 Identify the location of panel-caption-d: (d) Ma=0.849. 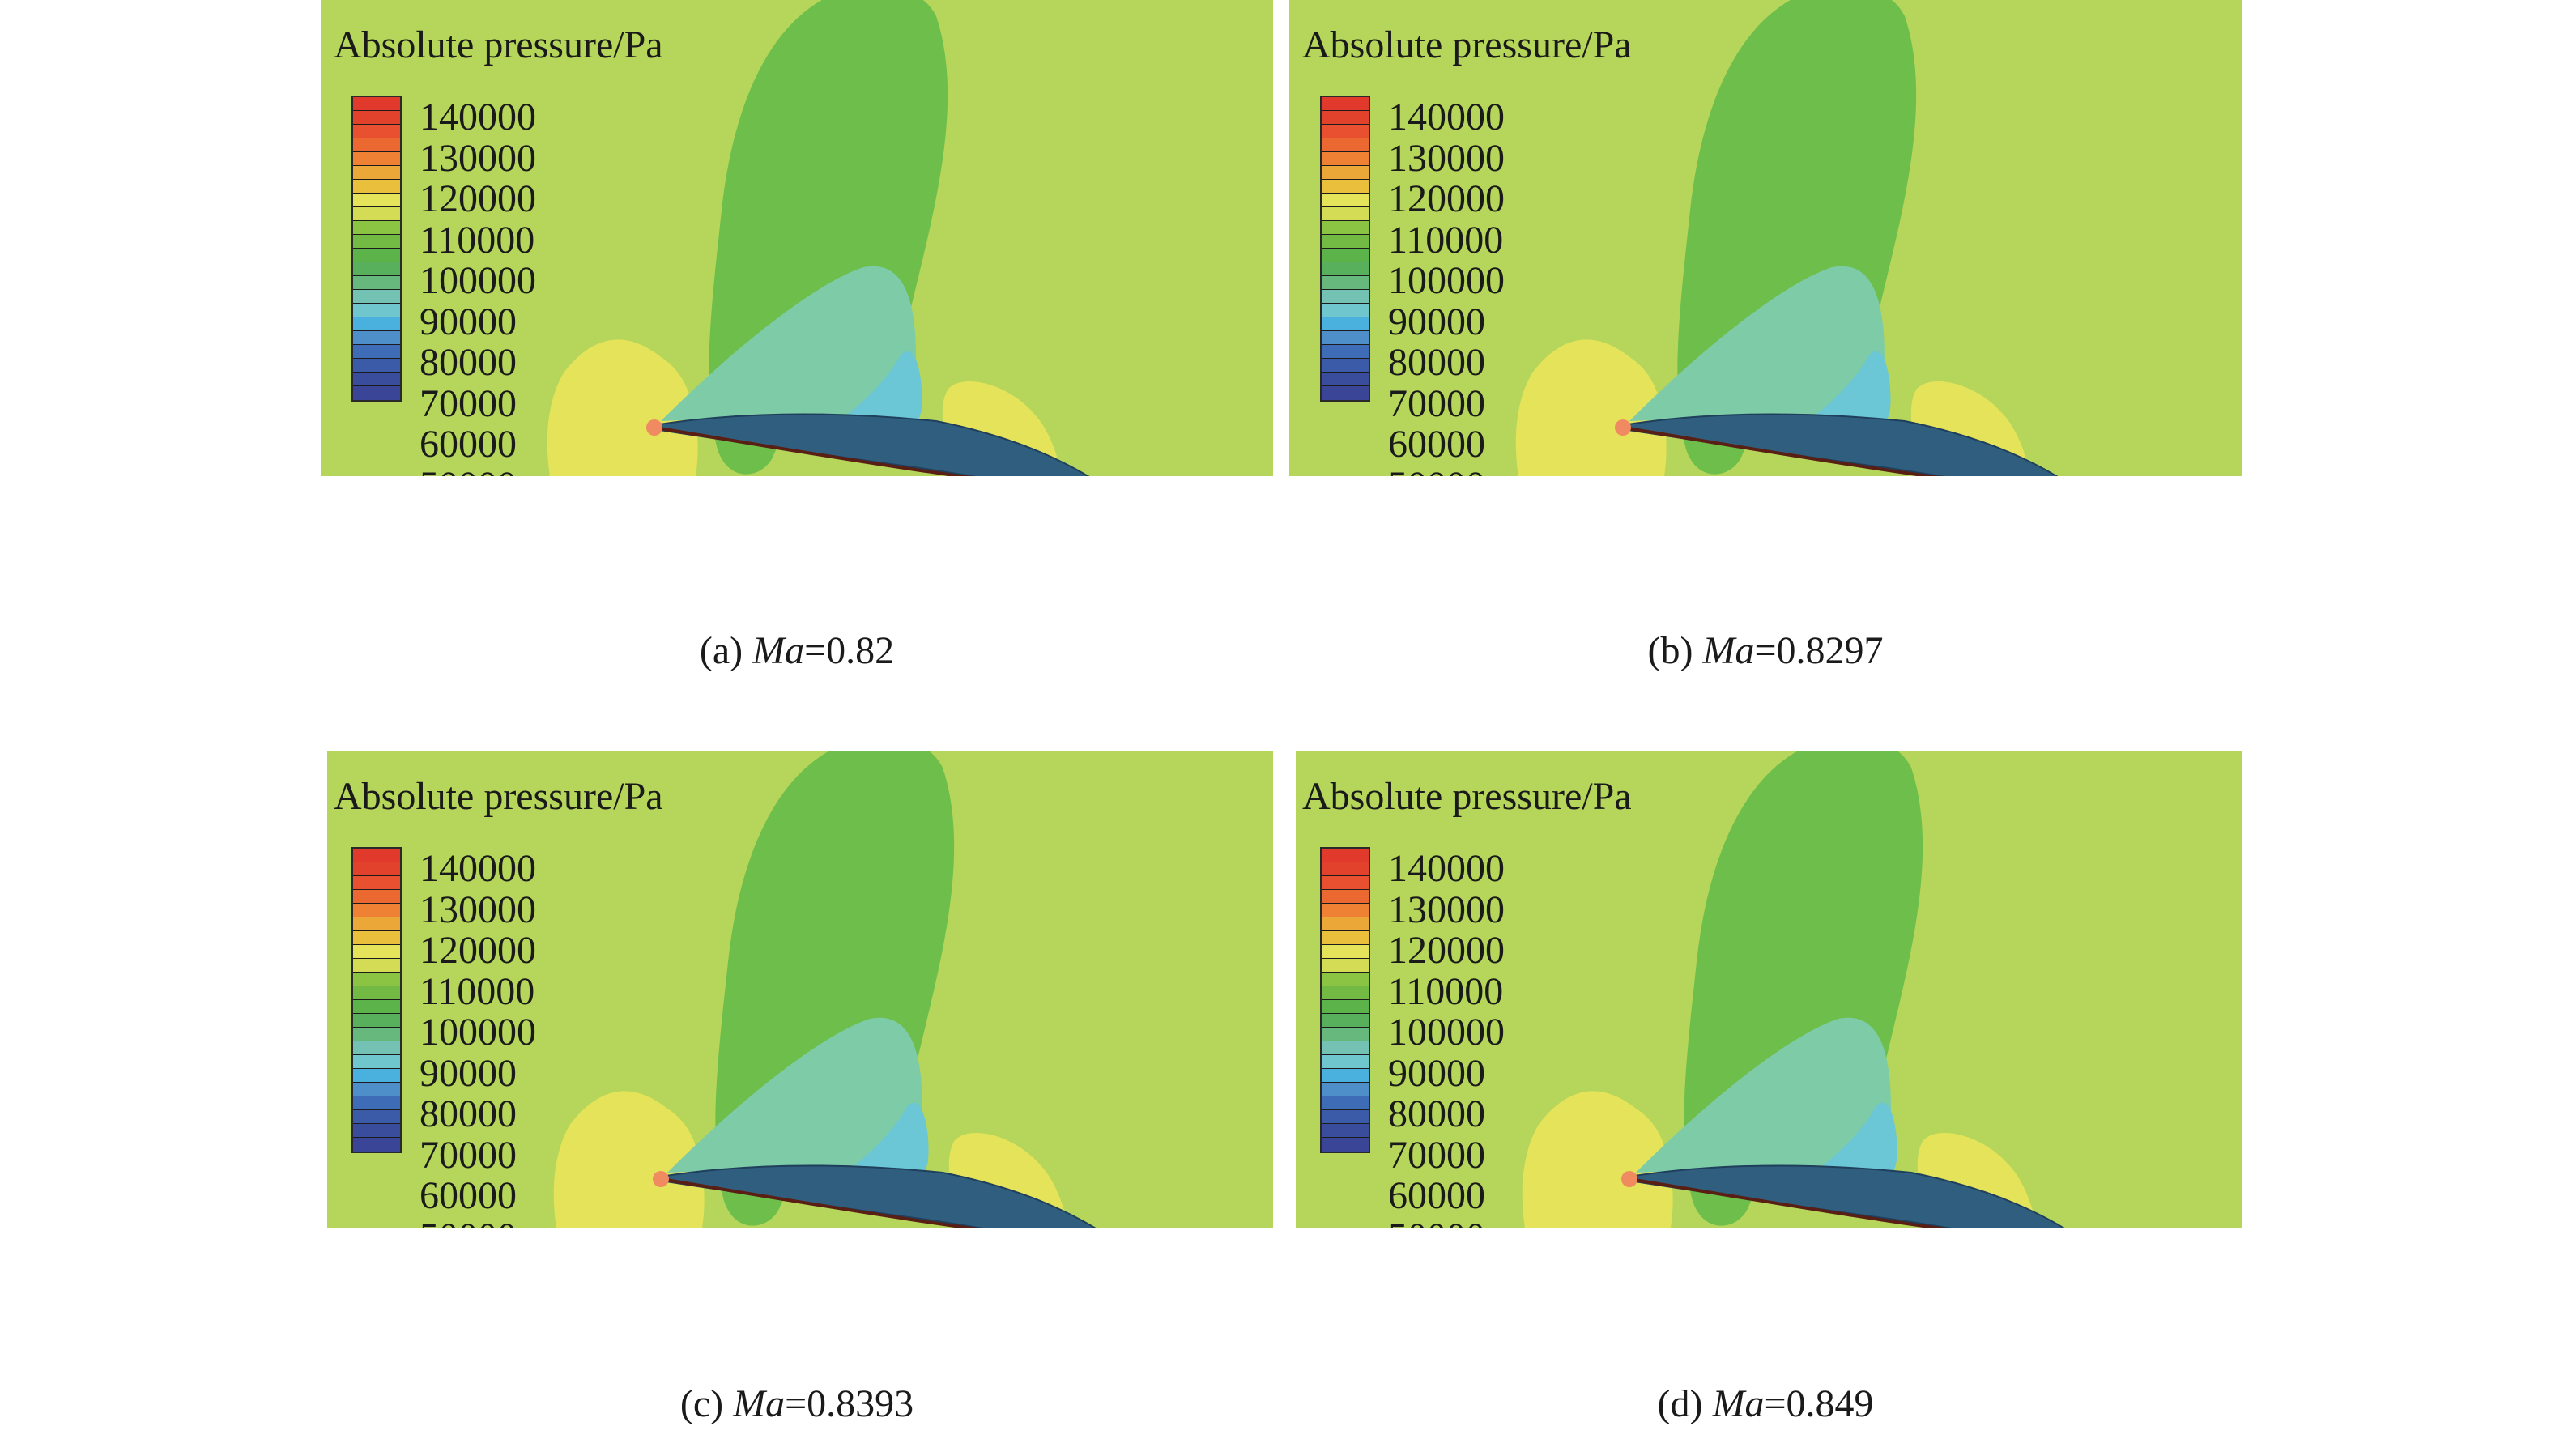
(1765, 1404).